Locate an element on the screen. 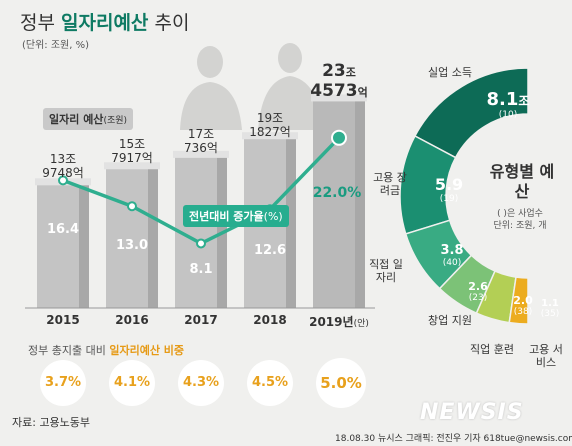 The width and height of the screenshot is (572, 446). seg-value-unemployment: 8.1조 (10) is located at coordinates (508, 104).